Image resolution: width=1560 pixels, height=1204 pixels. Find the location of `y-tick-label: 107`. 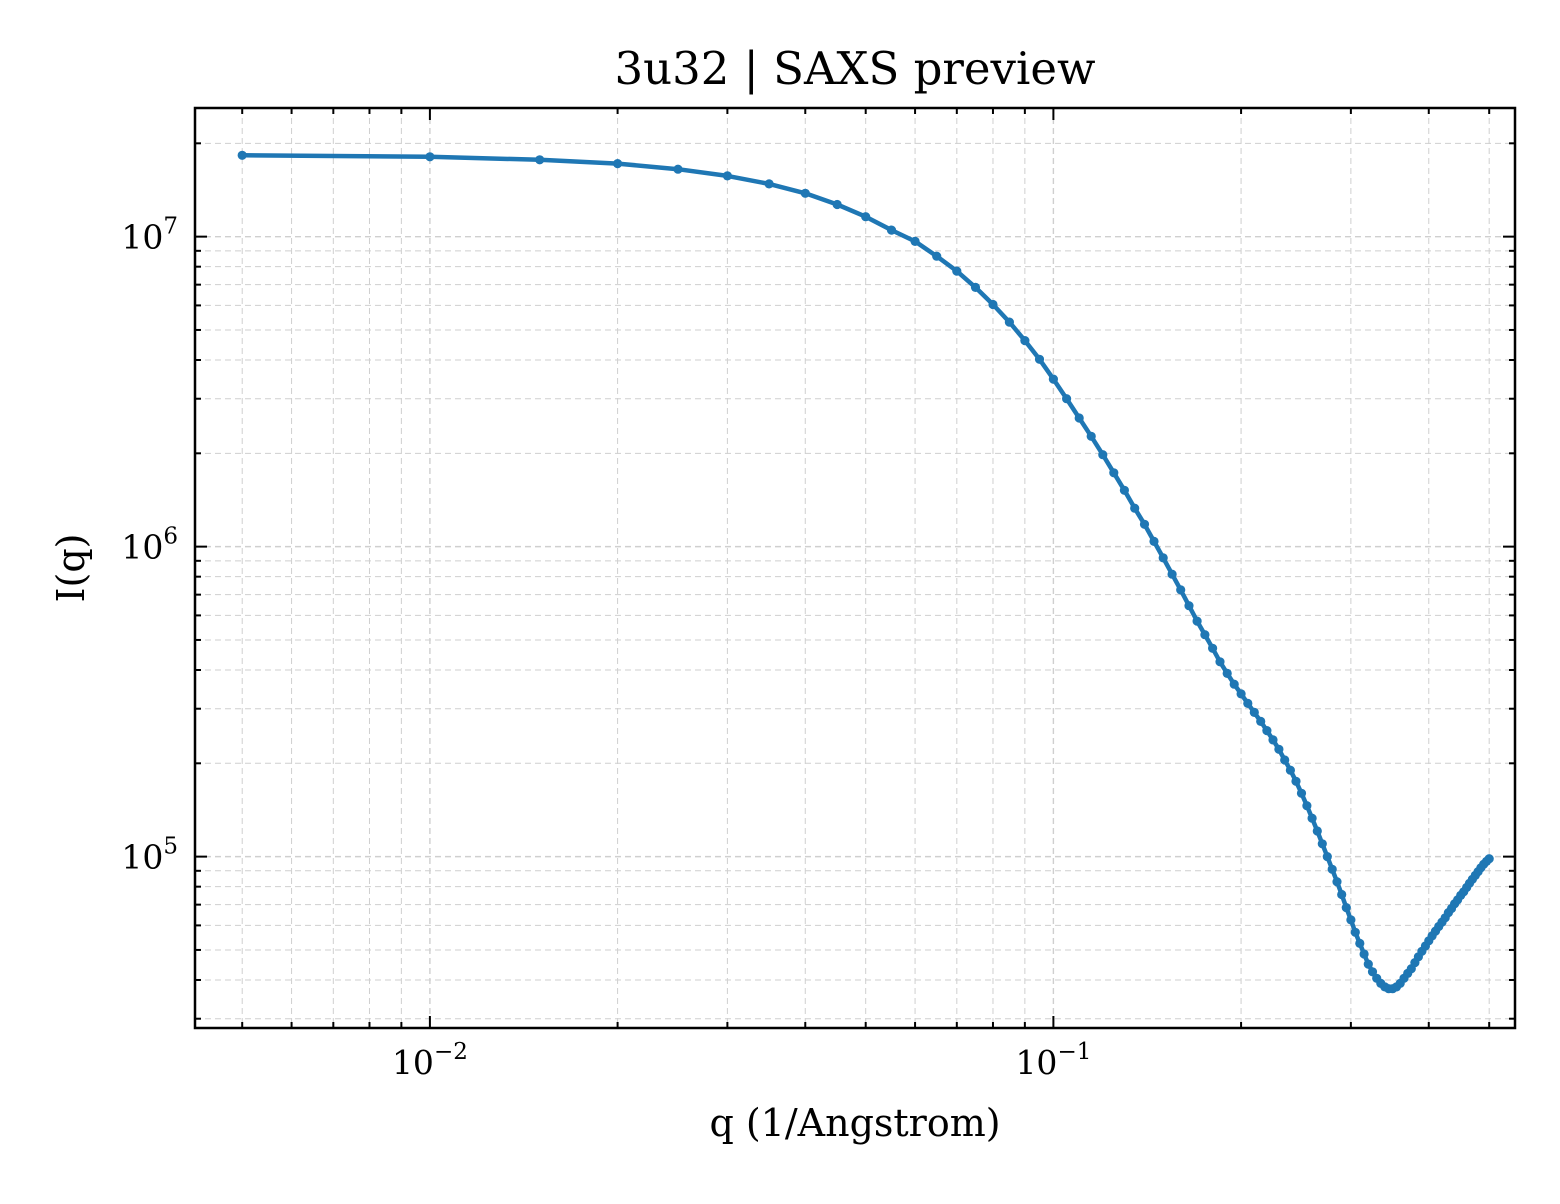

y-tick-label: 107 is located at coordinates (149, 235).